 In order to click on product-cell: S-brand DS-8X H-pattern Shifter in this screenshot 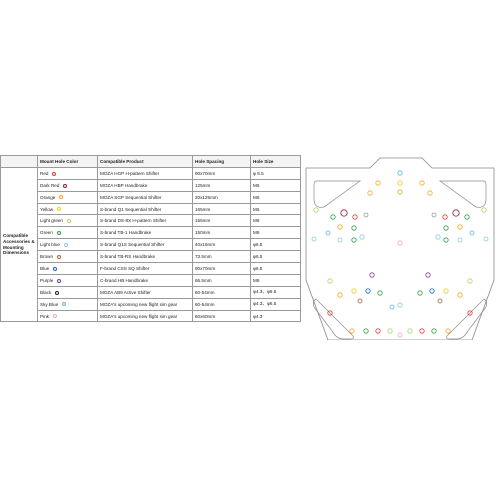, I will do `click(145, 221)`.